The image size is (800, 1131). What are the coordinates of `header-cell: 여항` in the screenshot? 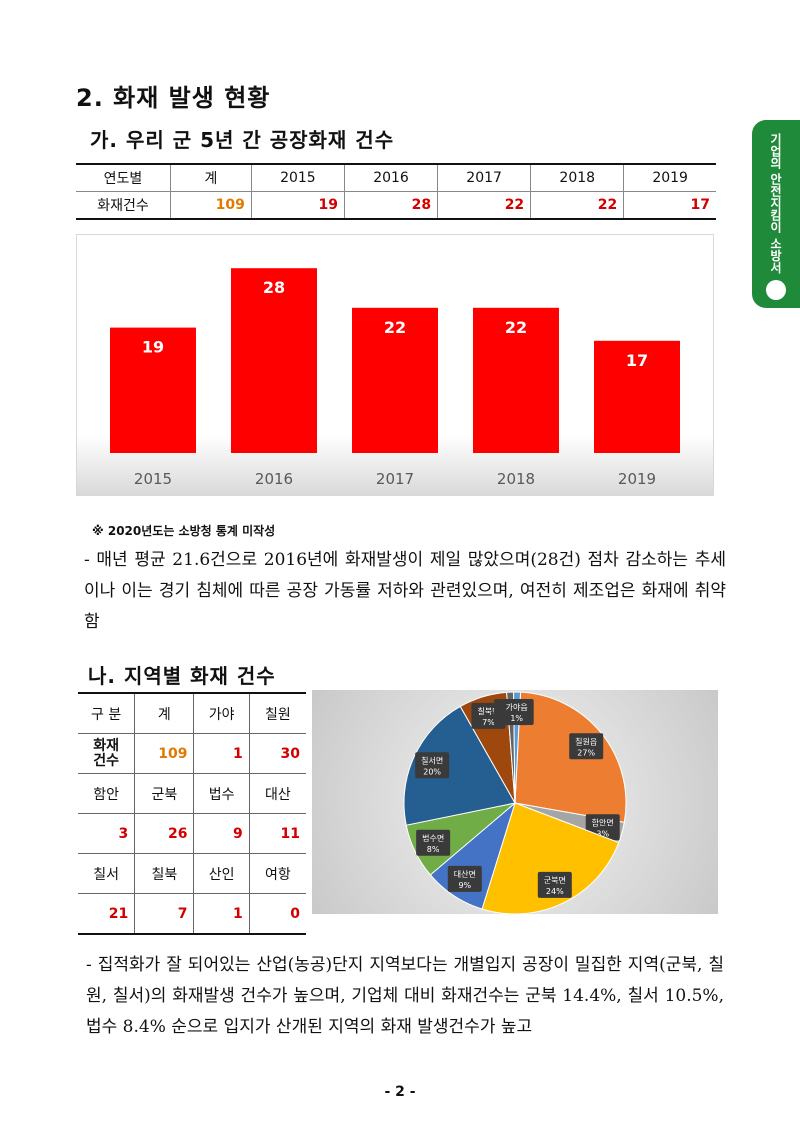 It's located at (277, 873).